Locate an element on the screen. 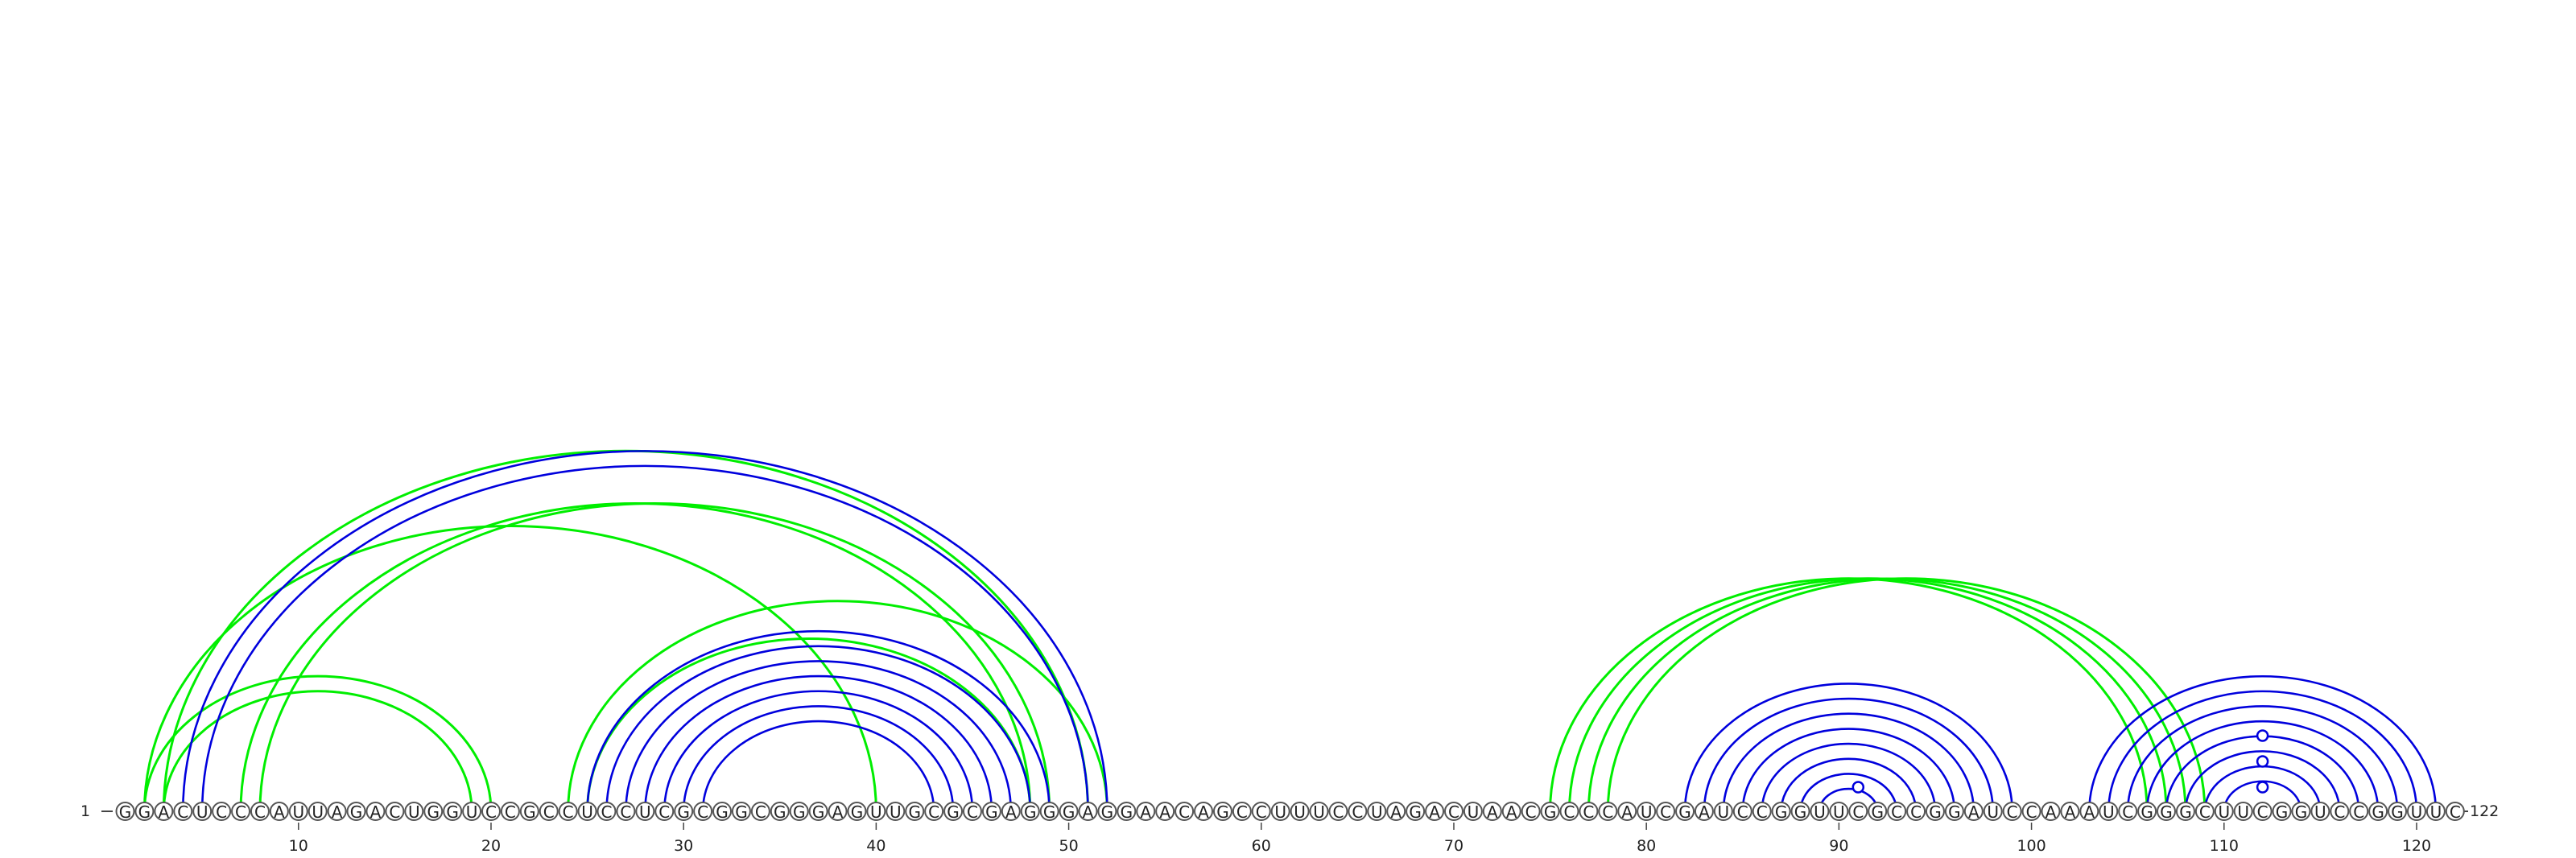 The width and height of the screenshot is (2576, 858). tick-label: 70 is located at coordinates (1453, 846).